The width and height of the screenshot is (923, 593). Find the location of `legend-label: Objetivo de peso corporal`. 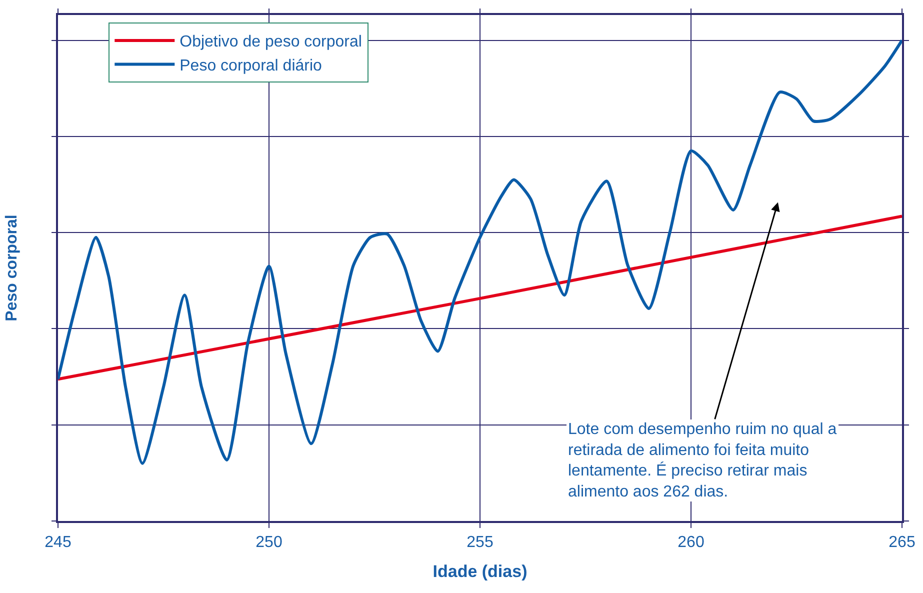

legend-label: Objetivo de peso corporal is located at coordinates (271, 42).